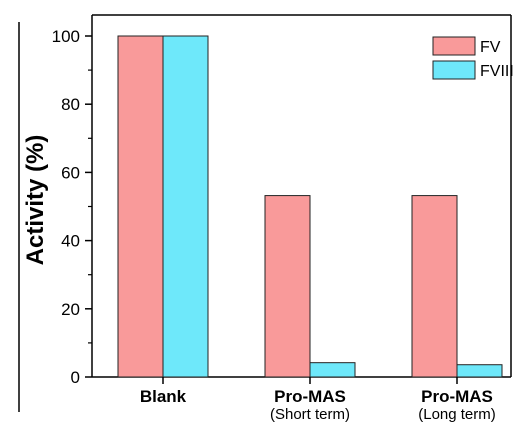 Image resolution: width=529 pixels, height=428 pixels. What do you see at coordinates (66, 36) in the screenshot?
I see `y-tick-label: 100` at bounding box center [66, 36].